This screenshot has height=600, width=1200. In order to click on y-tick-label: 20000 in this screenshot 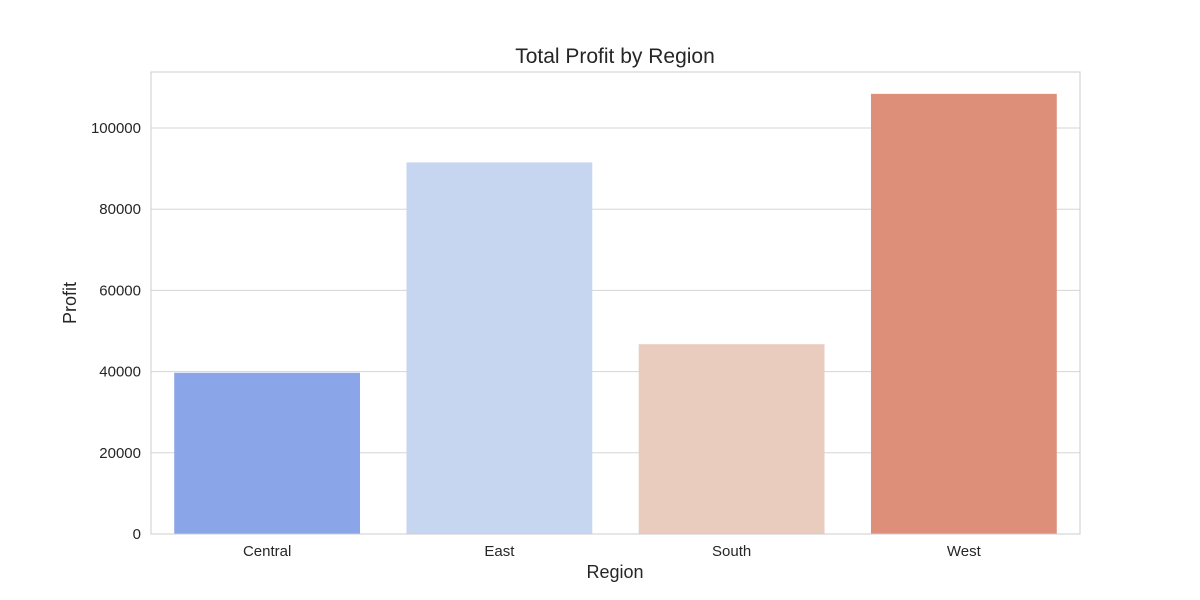, I will do `click(120, 453)`.